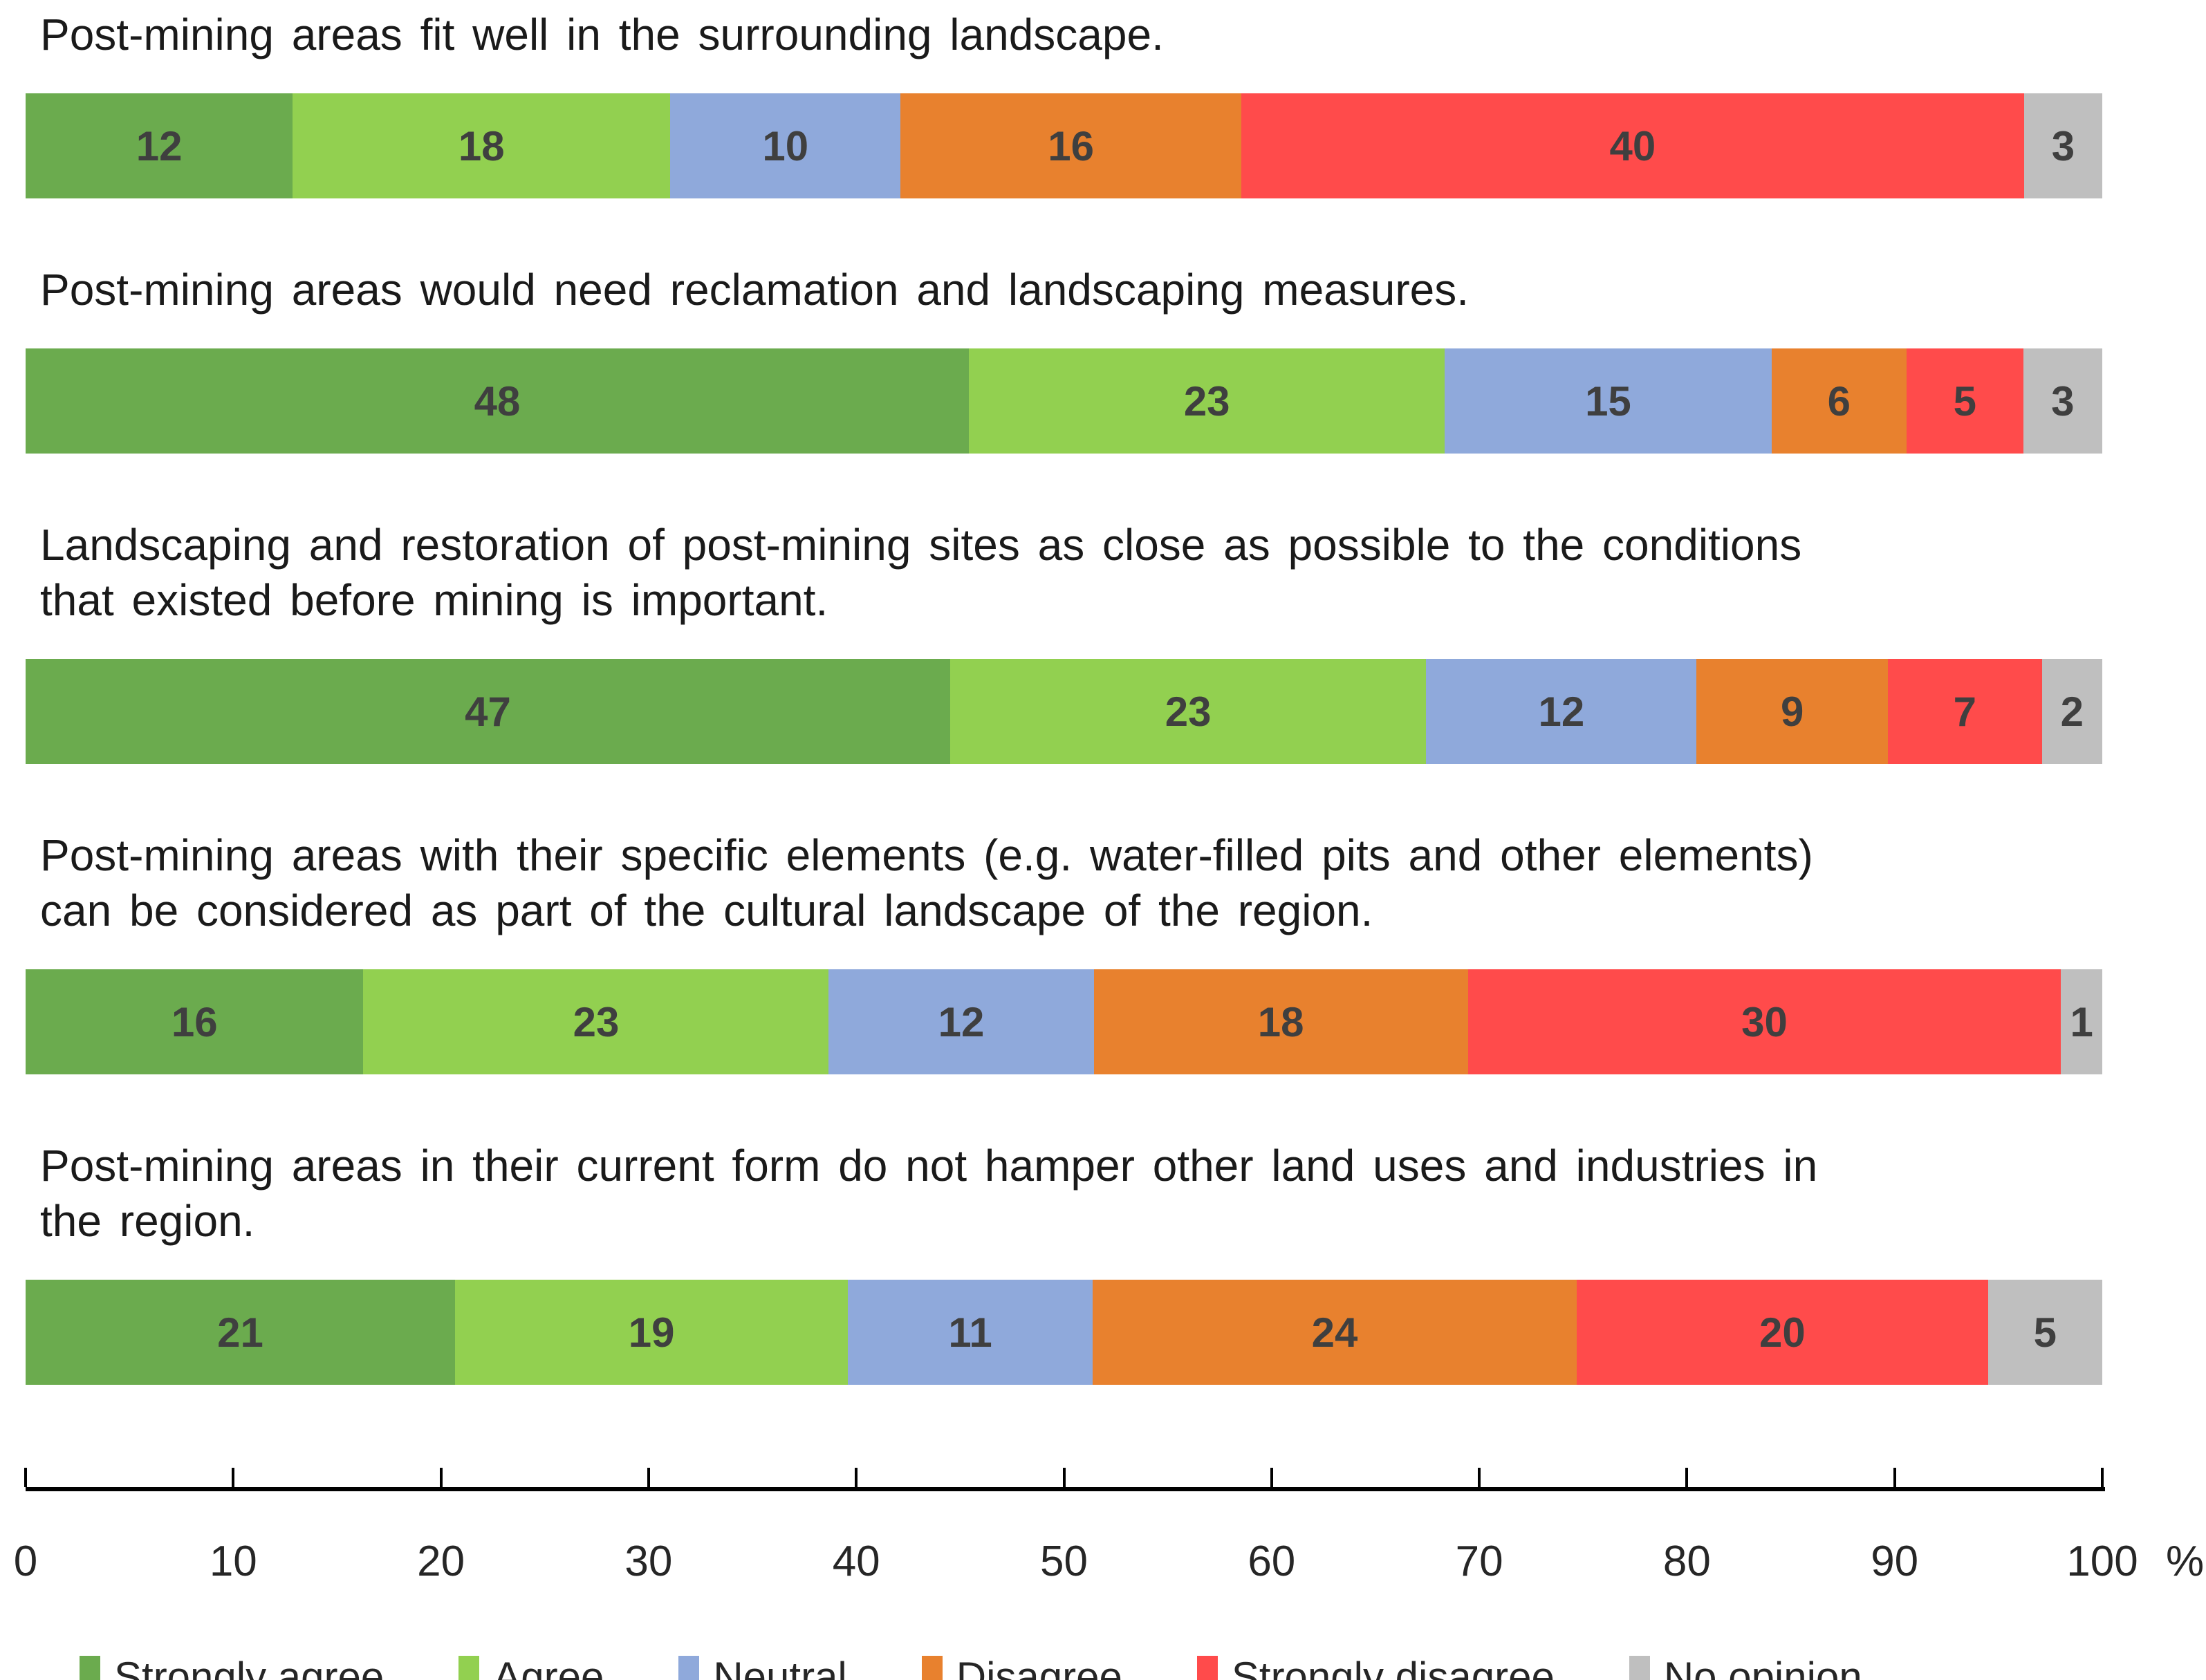  I want to click on bar-segment: 1, so click(2081, 1021).